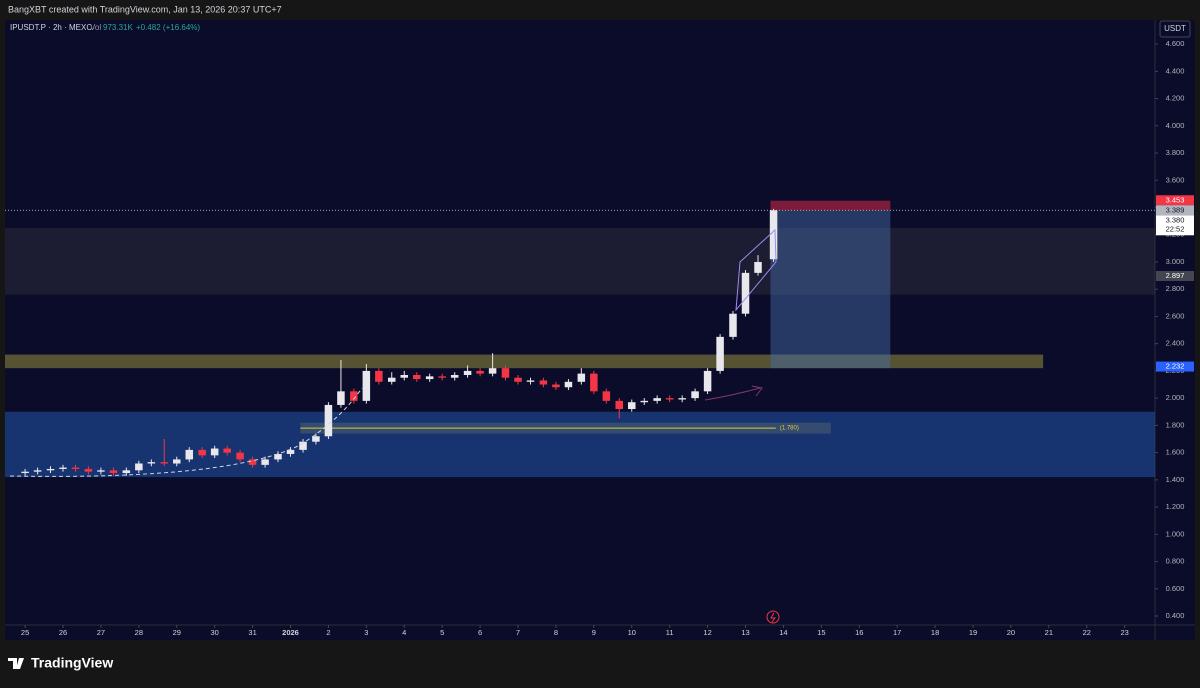 The image size is (1200, 688). I want to click on x-tick-label: 7, so click(518, 632).